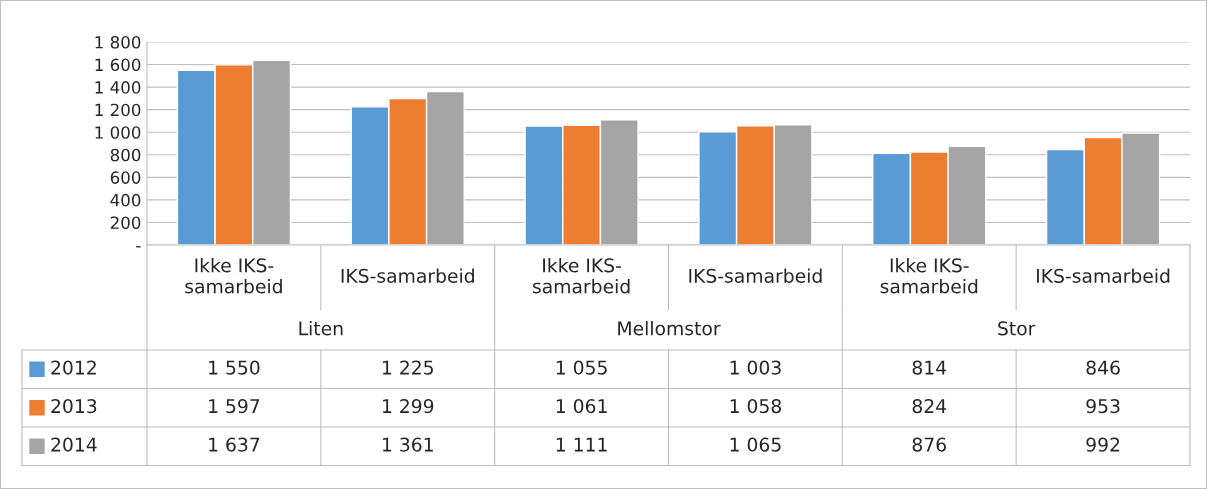 Image resolution: width=1207 pixels, height=489 pixels. Describe the element at coordinates (407, 444) in the screenshot. I see `data-label: 1 361` at that location.